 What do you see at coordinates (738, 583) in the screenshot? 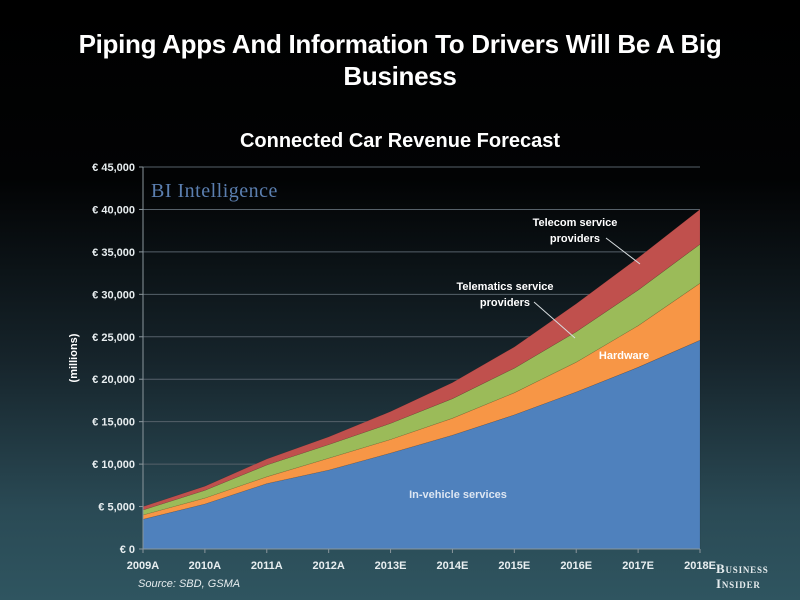
I see `logo-line2: Insider` at bounding box center [738, 583].